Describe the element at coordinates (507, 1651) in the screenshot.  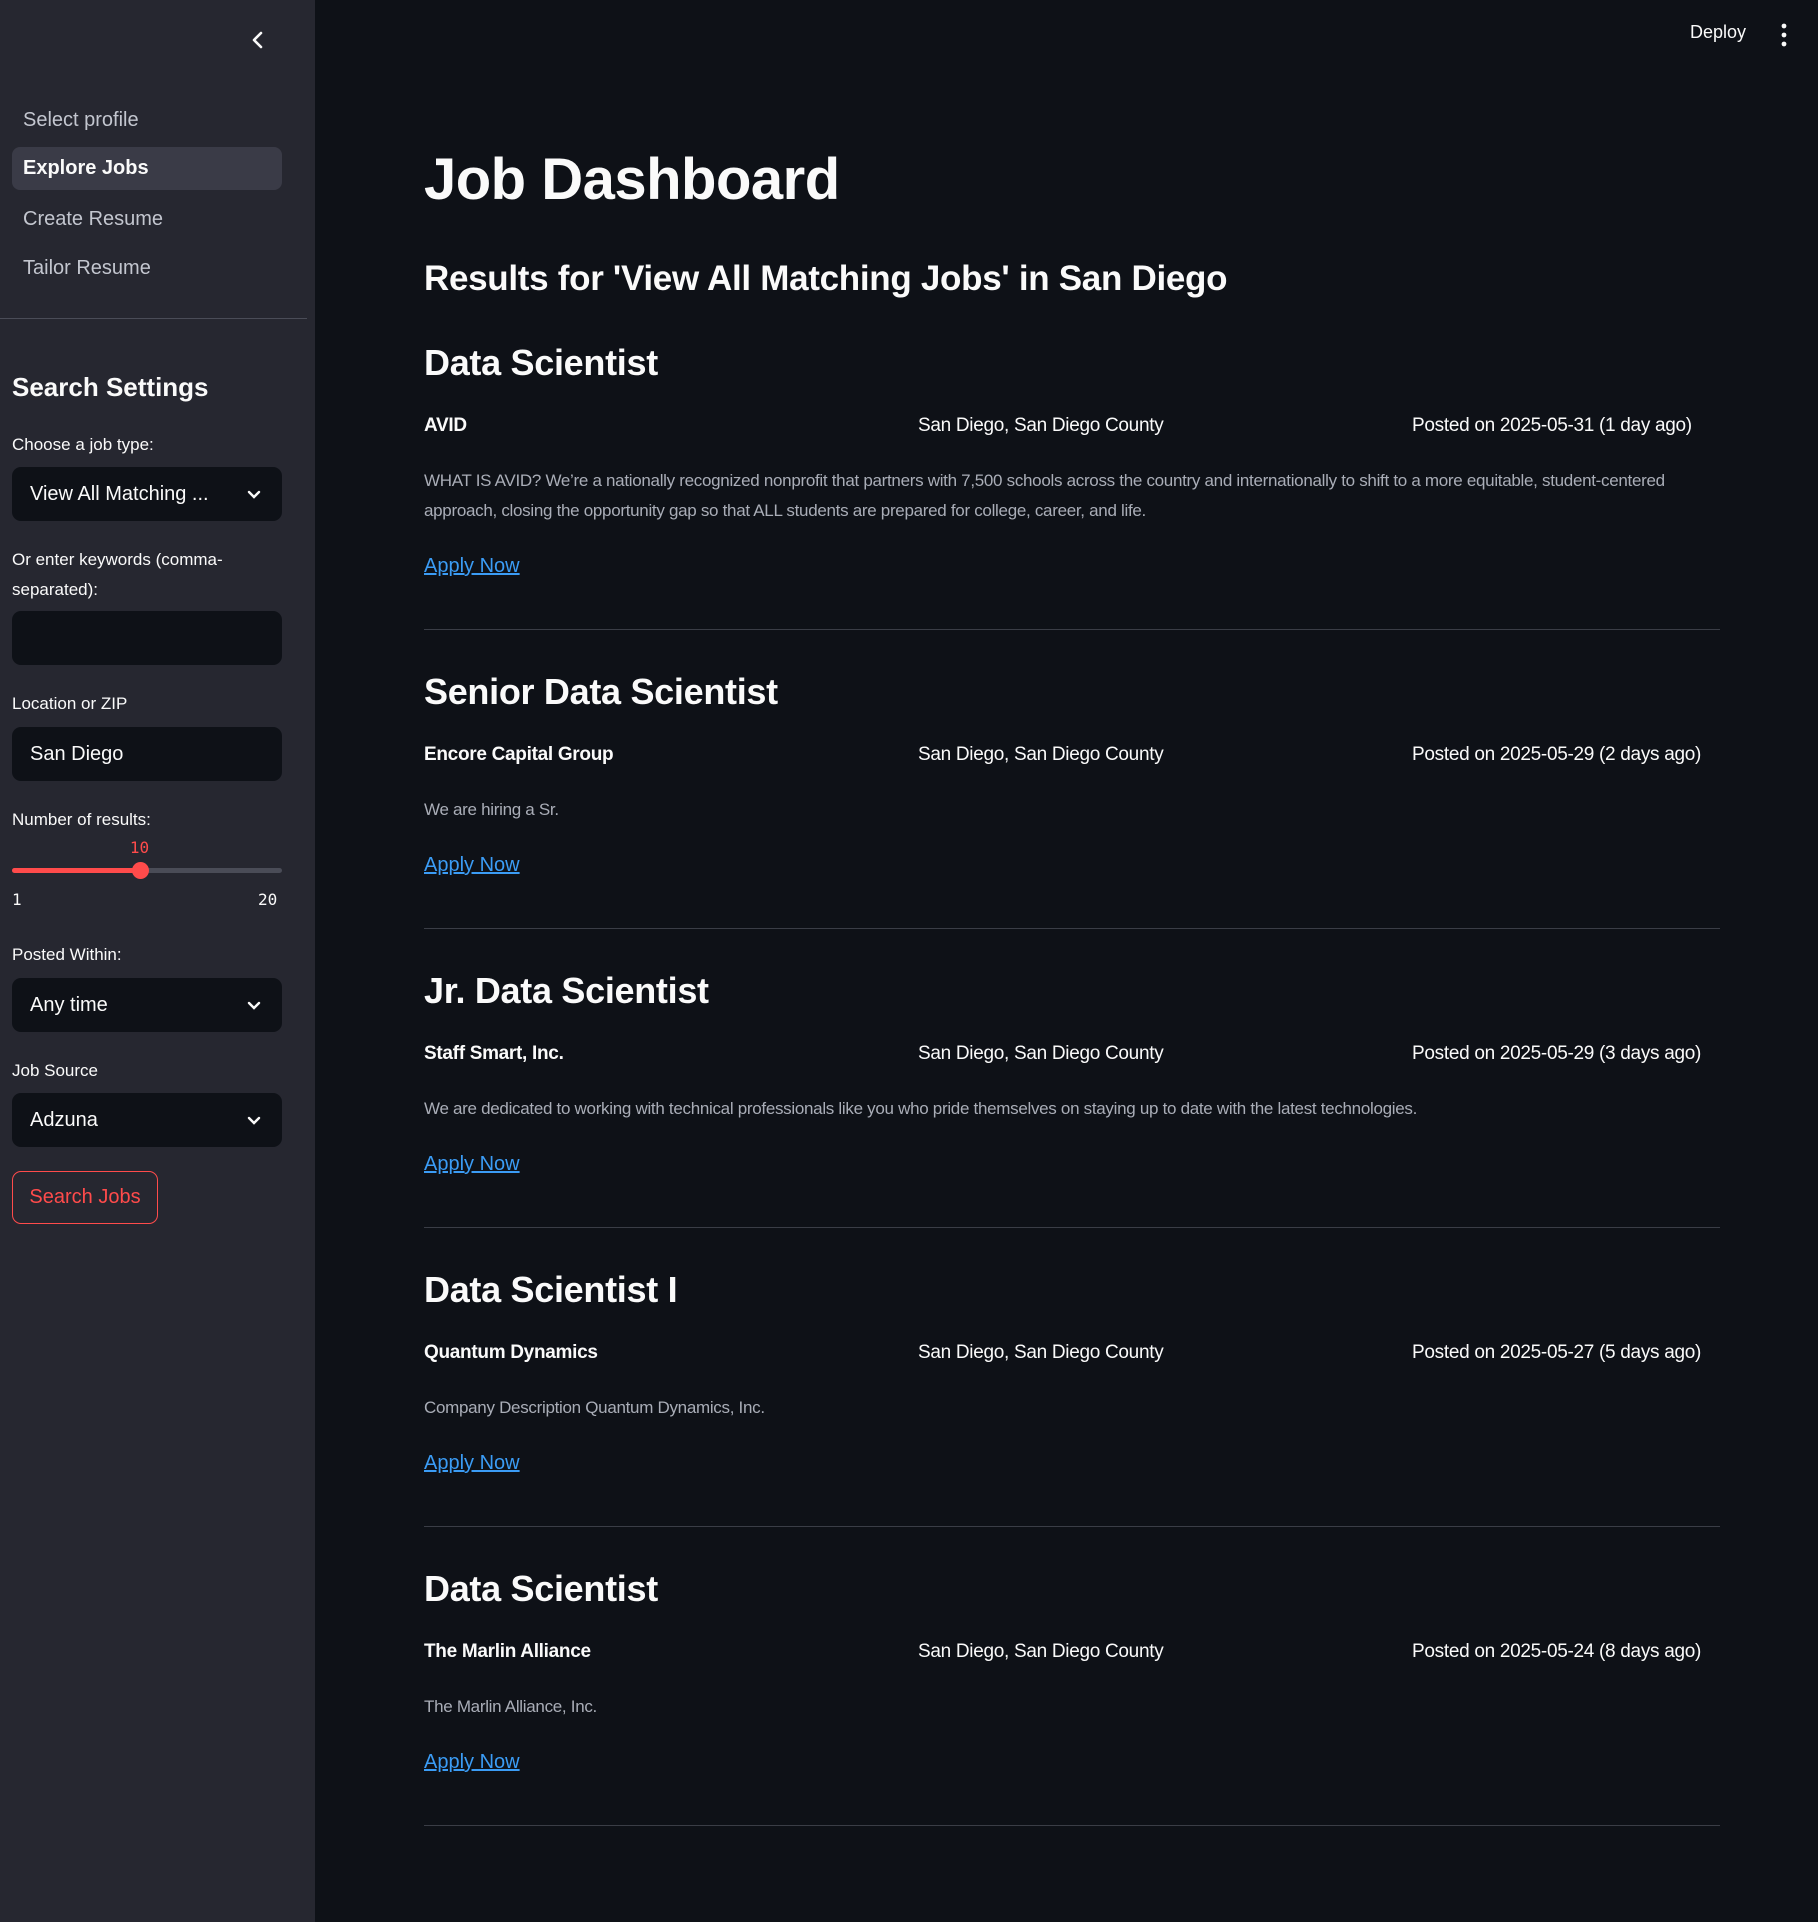
I see `job-company: The Marlin Alliance` at that location.